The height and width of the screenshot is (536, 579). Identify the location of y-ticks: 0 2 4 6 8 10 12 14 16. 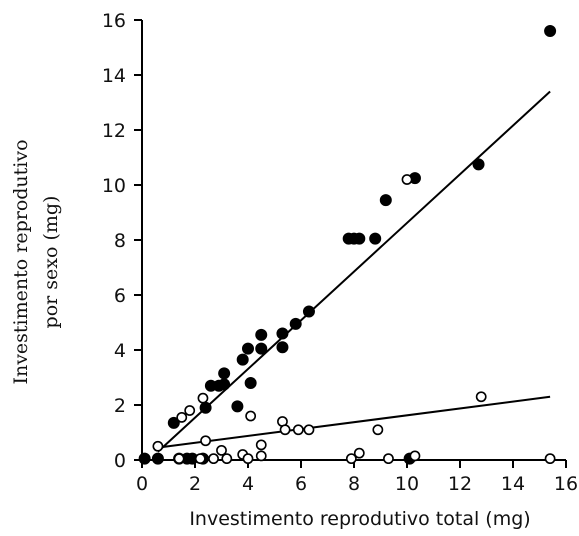
(122, 241).